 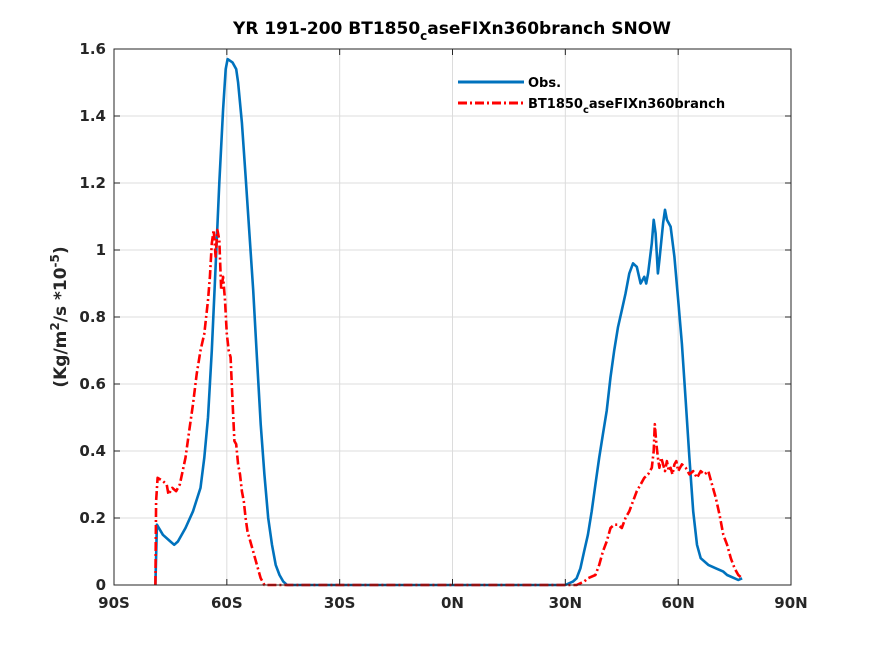 I want to click on y-tick-label: 0, so click(x=101, y=585).